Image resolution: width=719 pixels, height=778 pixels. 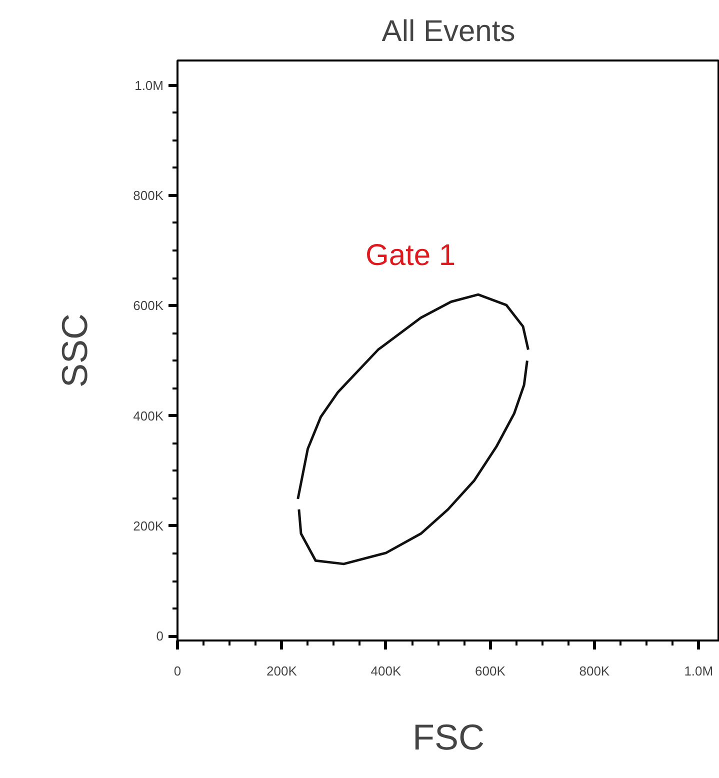 I want to click on y-tick-label: 400K, so click(x=148, y=416).